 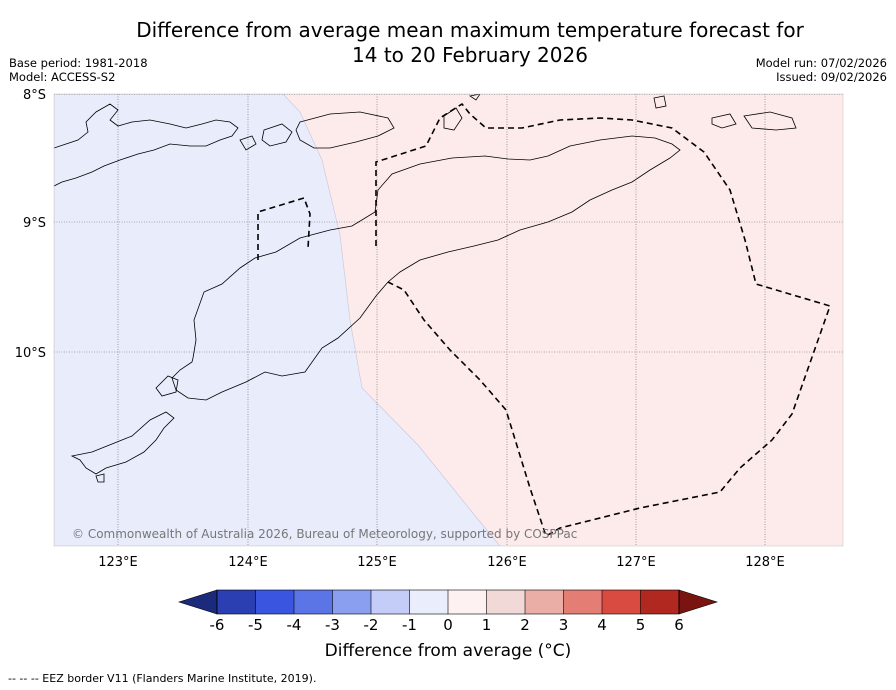 I want to click on lat-label-9s: 9°S, so click(x=34, y=223).